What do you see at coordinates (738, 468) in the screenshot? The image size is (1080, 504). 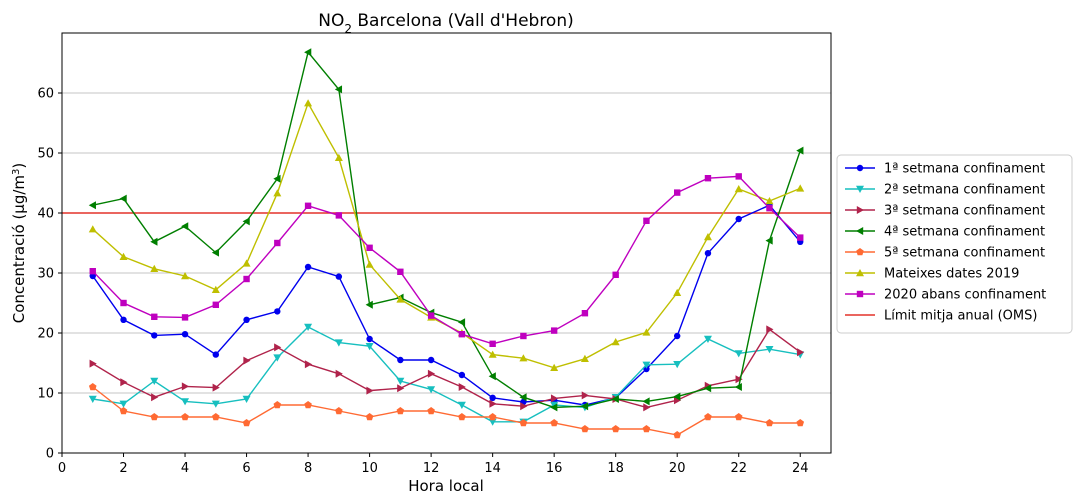 I see `x-tick-label: 22` at bounding box center [738, 468].